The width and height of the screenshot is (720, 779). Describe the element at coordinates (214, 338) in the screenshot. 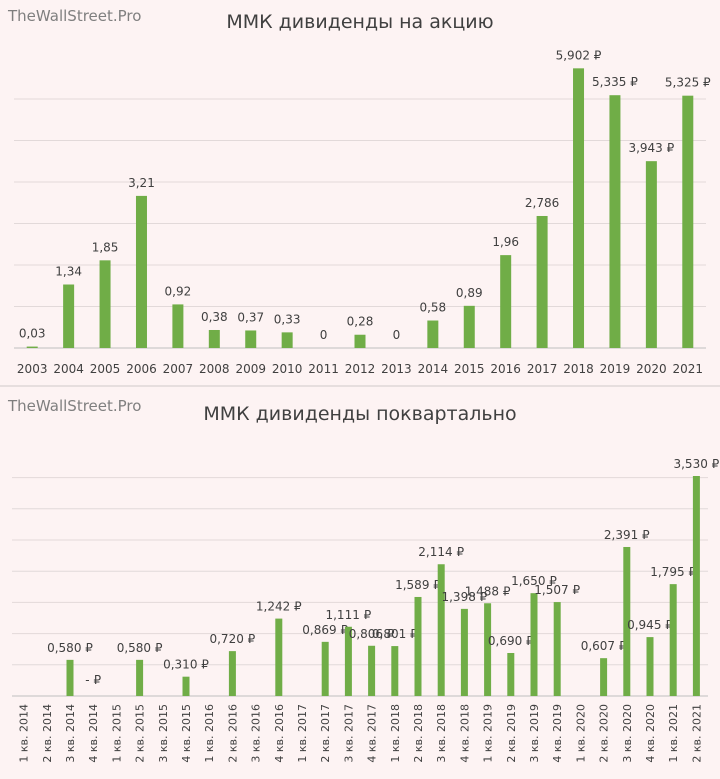

I see `bar-2008` at that location.